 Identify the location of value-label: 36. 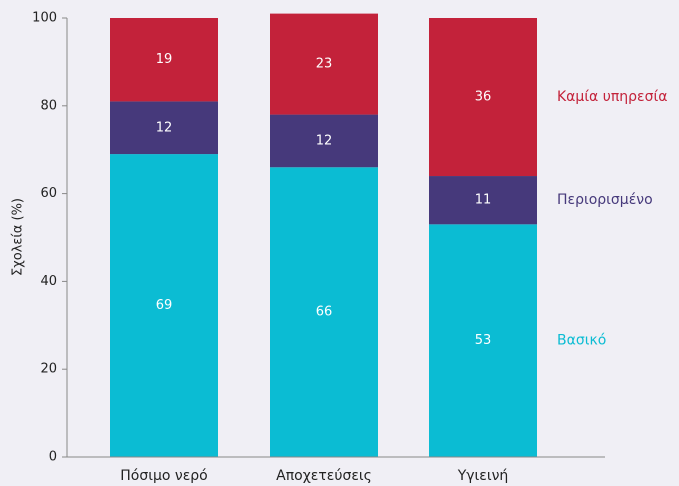
(483, 97).